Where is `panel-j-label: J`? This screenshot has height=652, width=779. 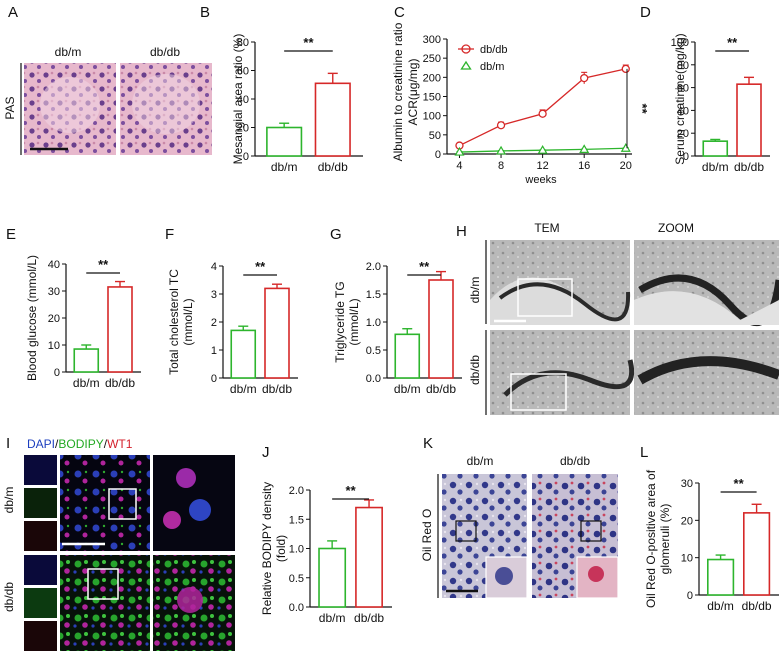 panel-j-label: J is located at coordinates (266, 452).